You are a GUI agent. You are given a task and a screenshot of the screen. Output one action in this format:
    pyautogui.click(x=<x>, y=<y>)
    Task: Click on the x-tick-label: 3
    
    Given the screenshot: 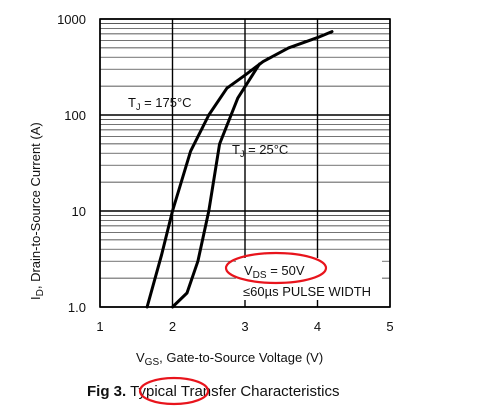 What is the action you would take?
    pyautogui.click(x=244, y=326)
    